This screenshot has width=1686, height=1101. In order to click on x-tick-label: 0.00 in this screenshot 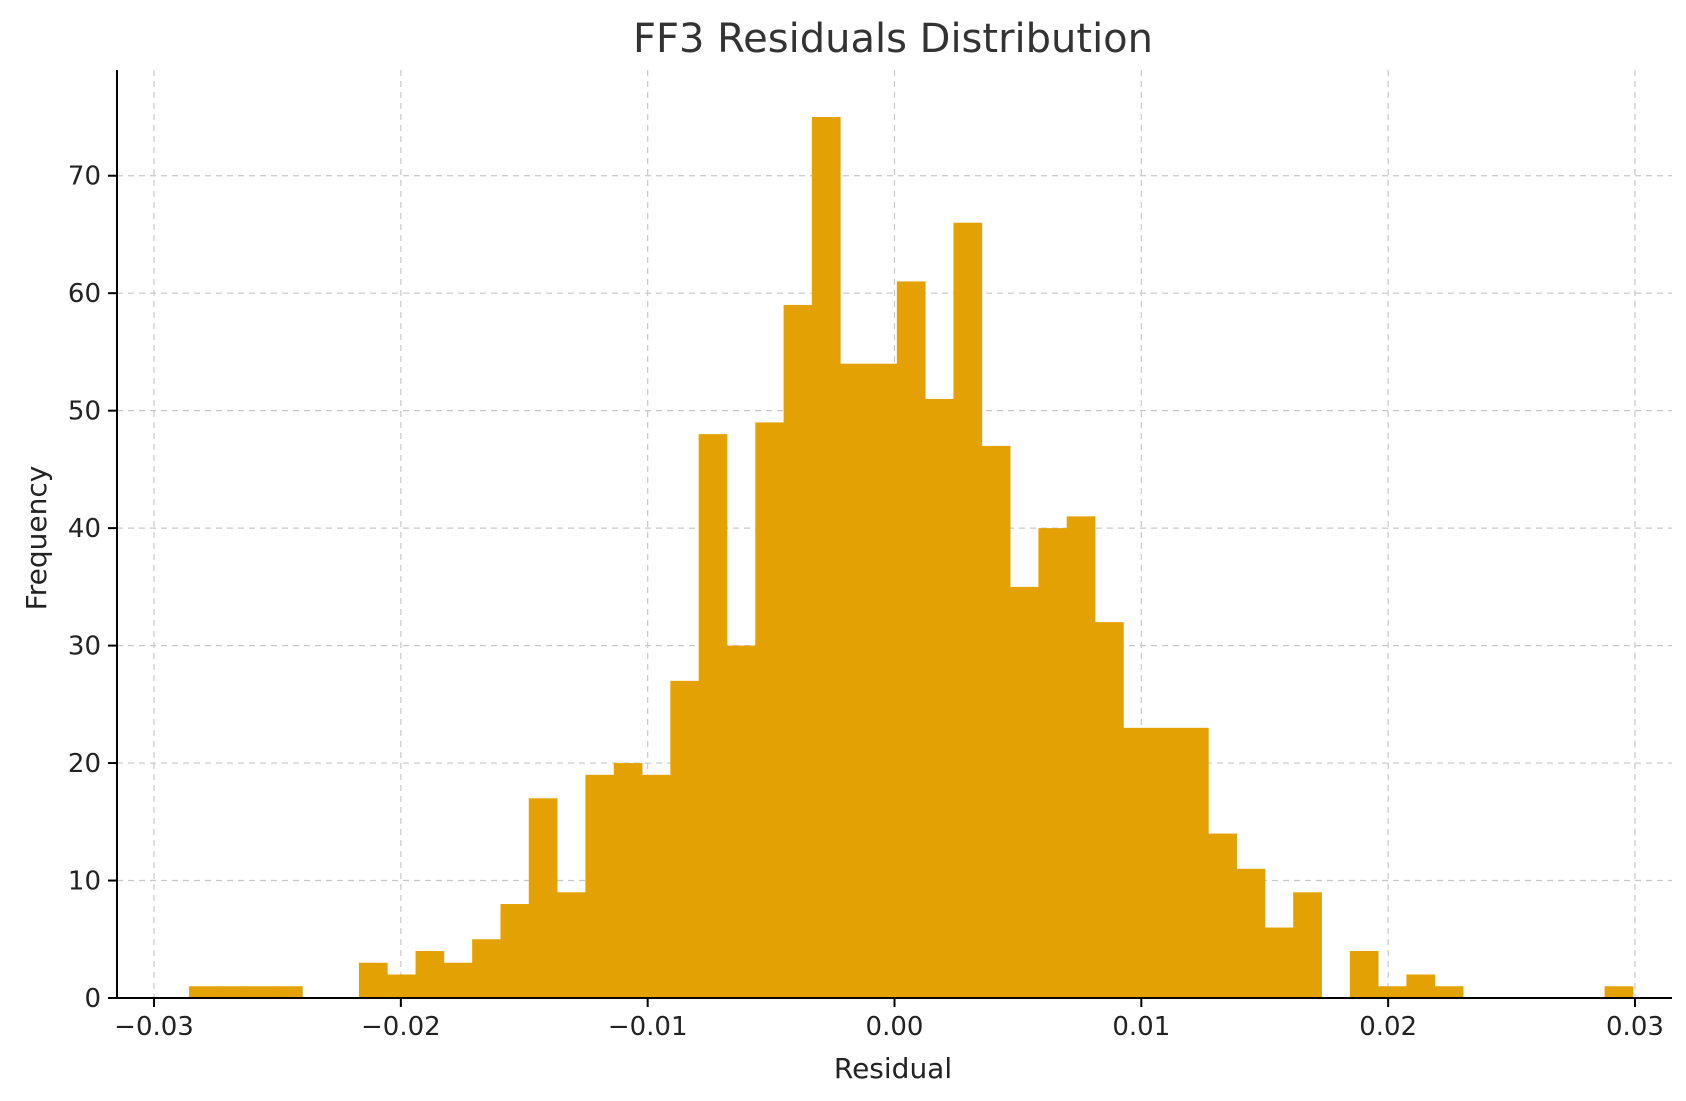, I will do `click(895, 1027)`.